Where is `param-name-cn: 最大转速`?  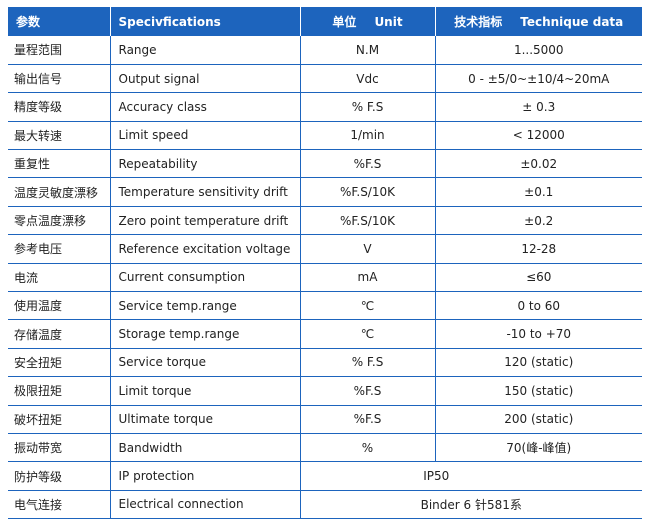
param-name-cn: 最大转速 is located at coordinates (59, 136).